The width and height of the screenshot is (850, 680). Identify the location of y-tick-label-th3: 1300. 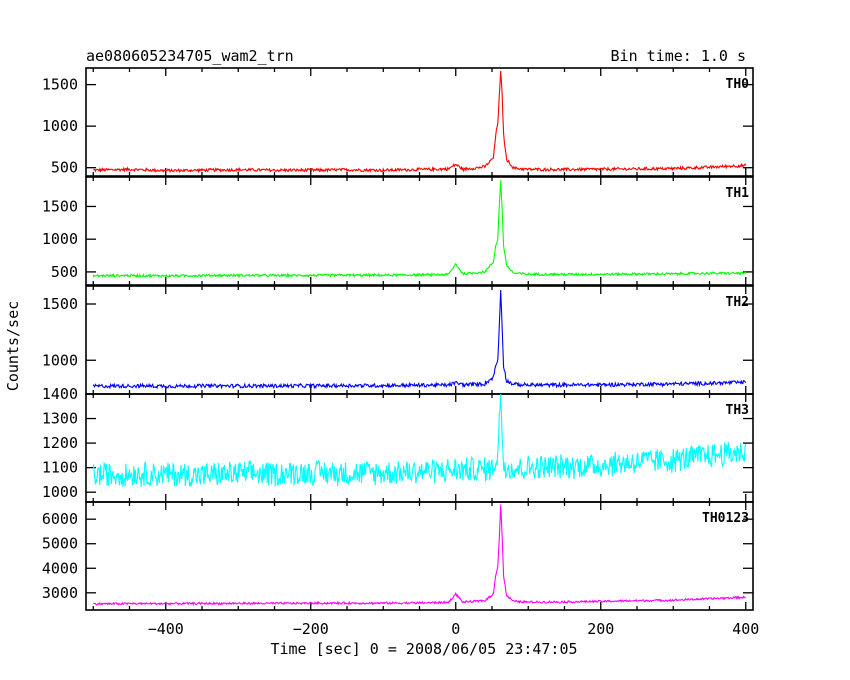
(60, 419).